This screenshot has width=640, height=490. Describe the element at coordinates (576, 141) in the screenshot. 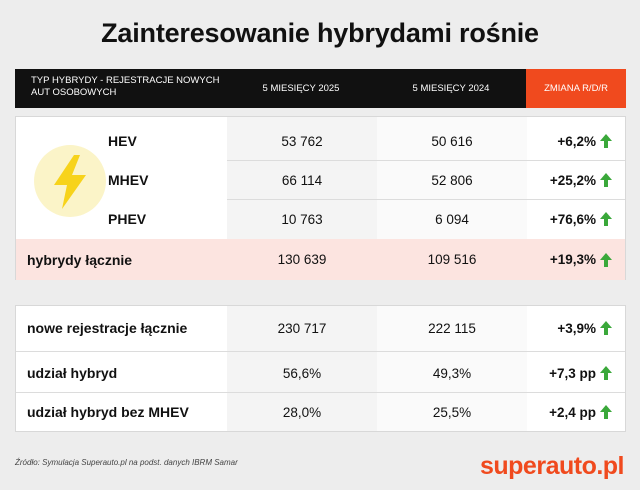

I see `change-value: +6,2%` at that location.